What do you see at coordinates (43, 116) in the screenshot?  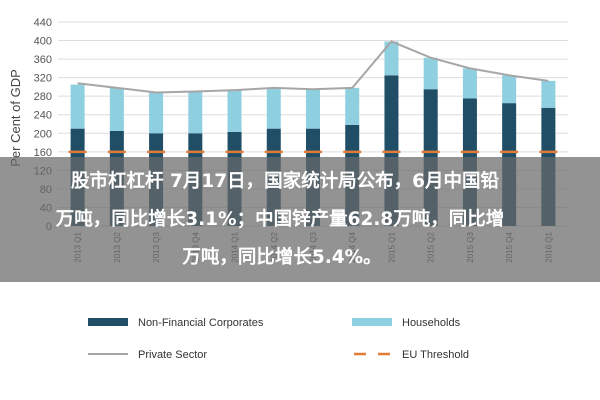 I see `y-tick-label: 240` at bounding box center [43, 116].